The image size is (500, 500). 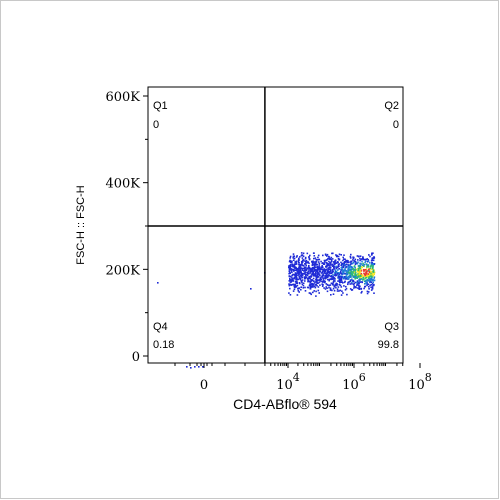 I want to click on q2-value: 0, so click(x=396, y=125).